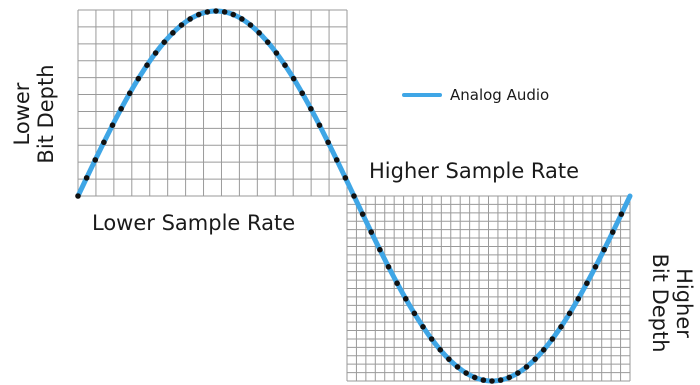 The image size is (700, 385). I want to click on legend-wave-swatch, so click(422, 95).